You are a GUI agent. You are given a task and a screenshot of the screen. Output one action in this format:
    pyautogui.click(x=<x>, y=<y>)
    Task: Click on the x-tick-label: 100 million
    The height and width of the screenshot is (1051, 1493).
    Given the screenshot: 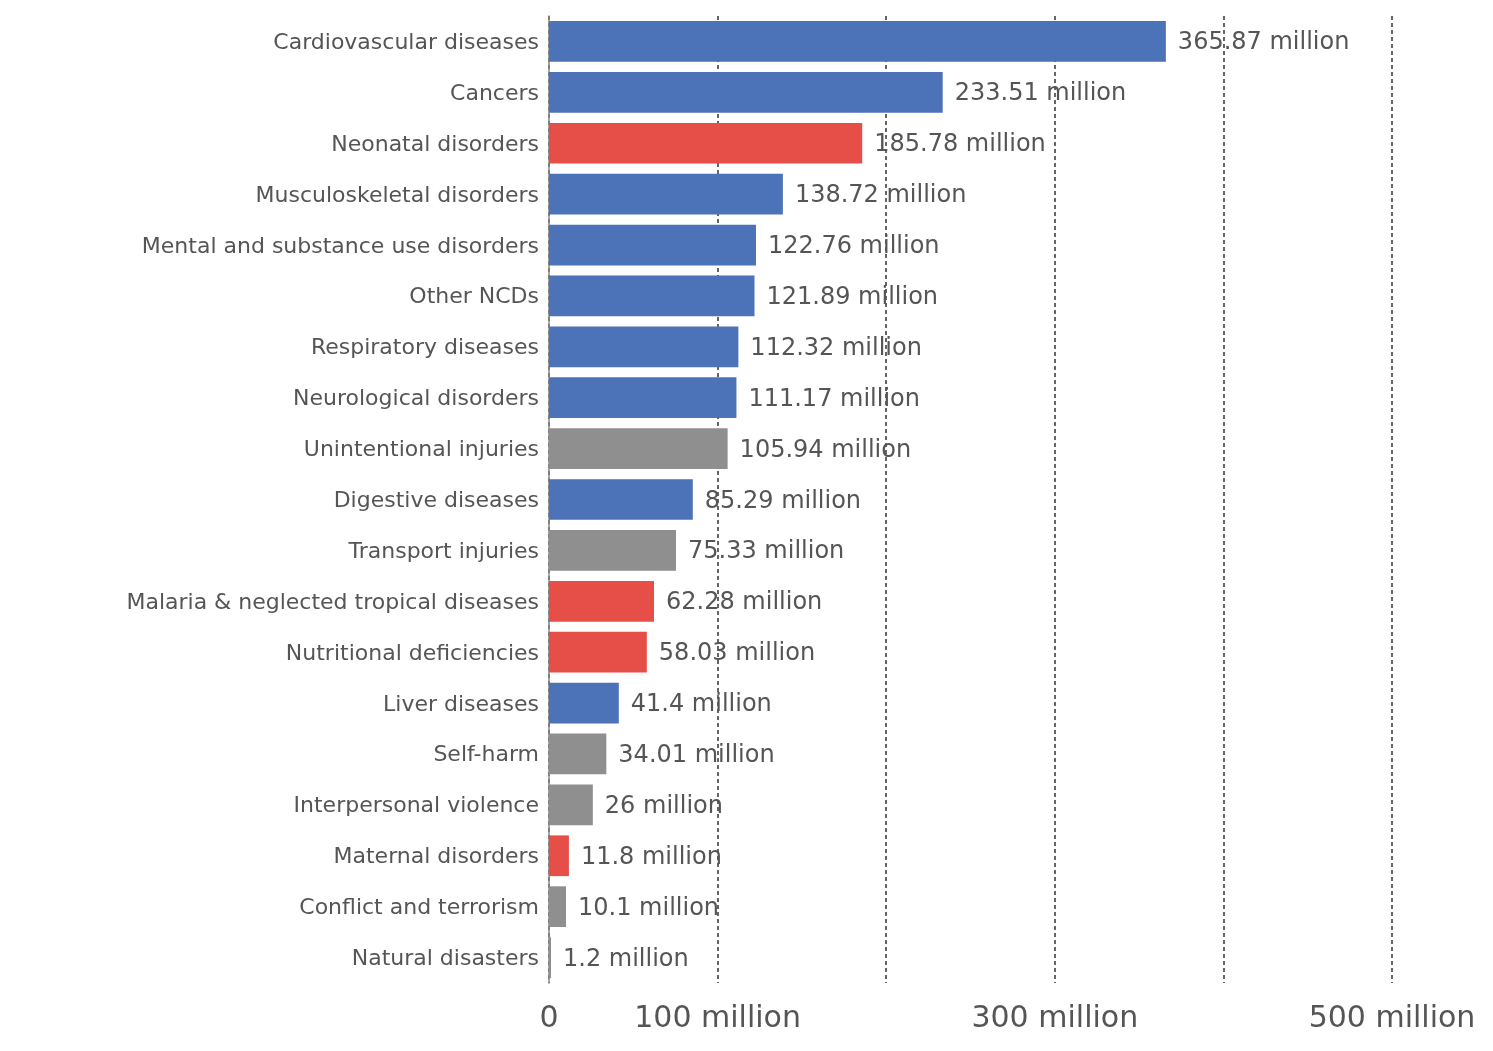 What is the action you would take?
    pyautogui.click(x=717, y=1016)
    